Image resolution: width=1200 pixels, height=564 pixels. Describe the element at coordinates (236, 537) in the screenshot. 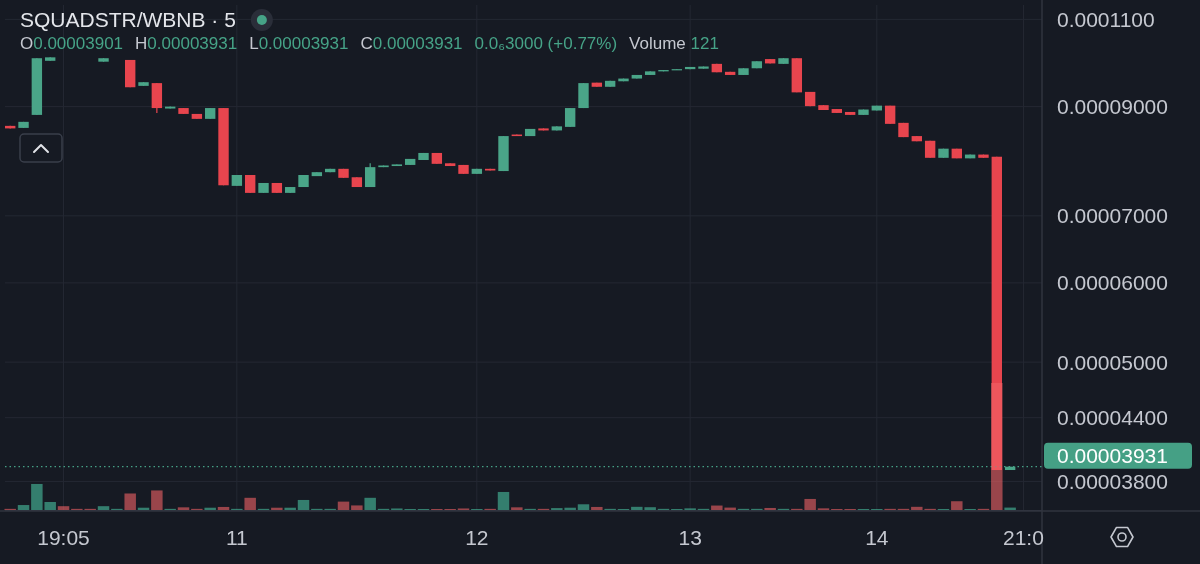

I see `x-tick-label: 11` at that location.